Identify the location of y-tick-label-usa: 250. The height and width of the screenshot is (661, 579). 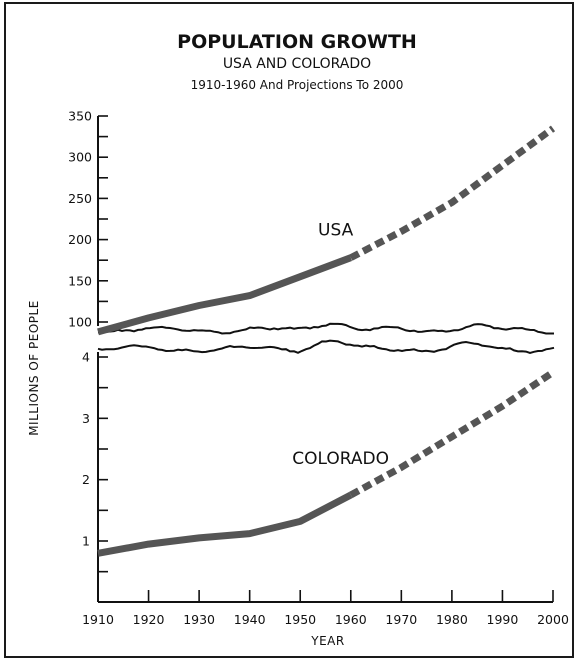
(80, 198).